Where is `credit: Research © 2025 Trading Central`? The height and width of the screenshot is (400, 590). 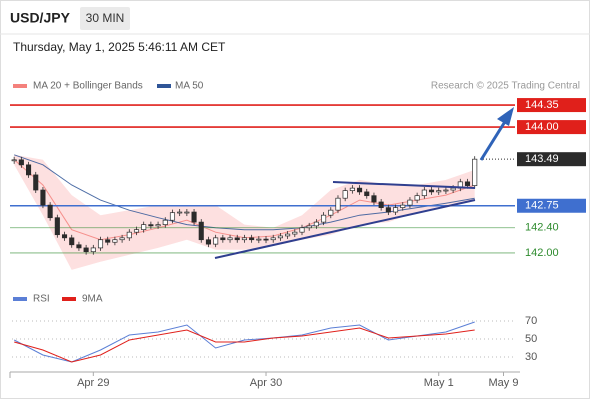 credit: Research © 2025 Trading Central is located at coordinates (505, 86).